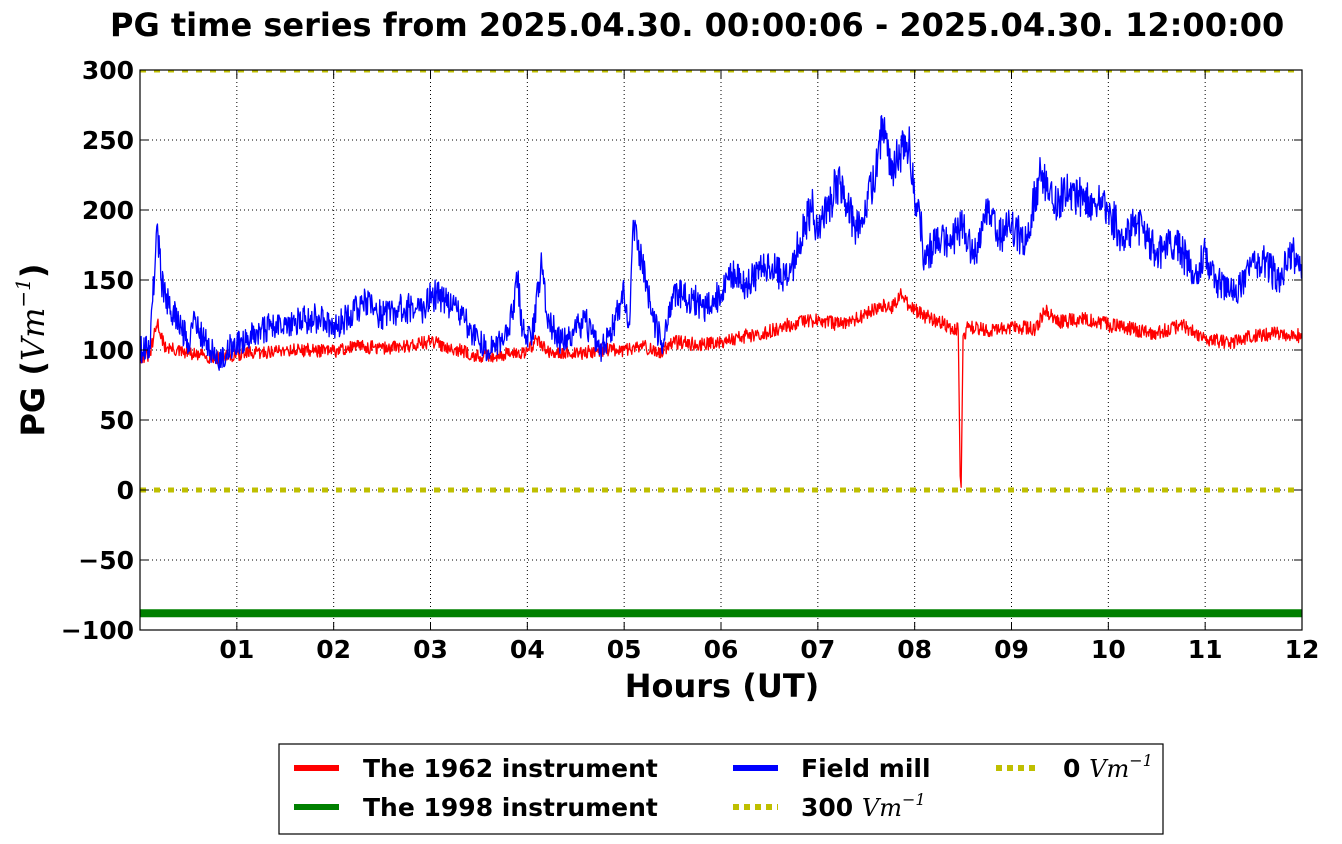  Describe the element at coordinates (33, 270) in the screenshot. I see `y-axis-label-close: )` at that location.